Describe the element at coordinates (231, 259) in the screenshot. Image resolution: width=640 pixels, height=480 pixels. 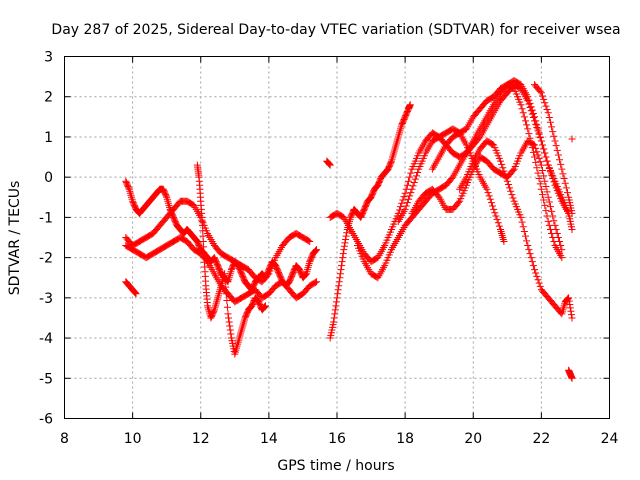
I see `series-arc-e` at that location.